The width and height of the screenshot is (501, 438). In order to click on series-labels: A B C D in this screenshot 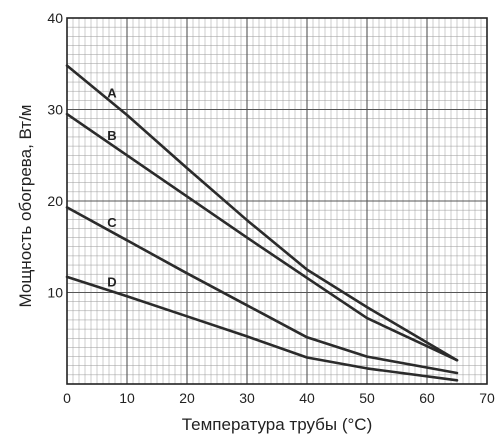, I will do `click(112, 188)`.